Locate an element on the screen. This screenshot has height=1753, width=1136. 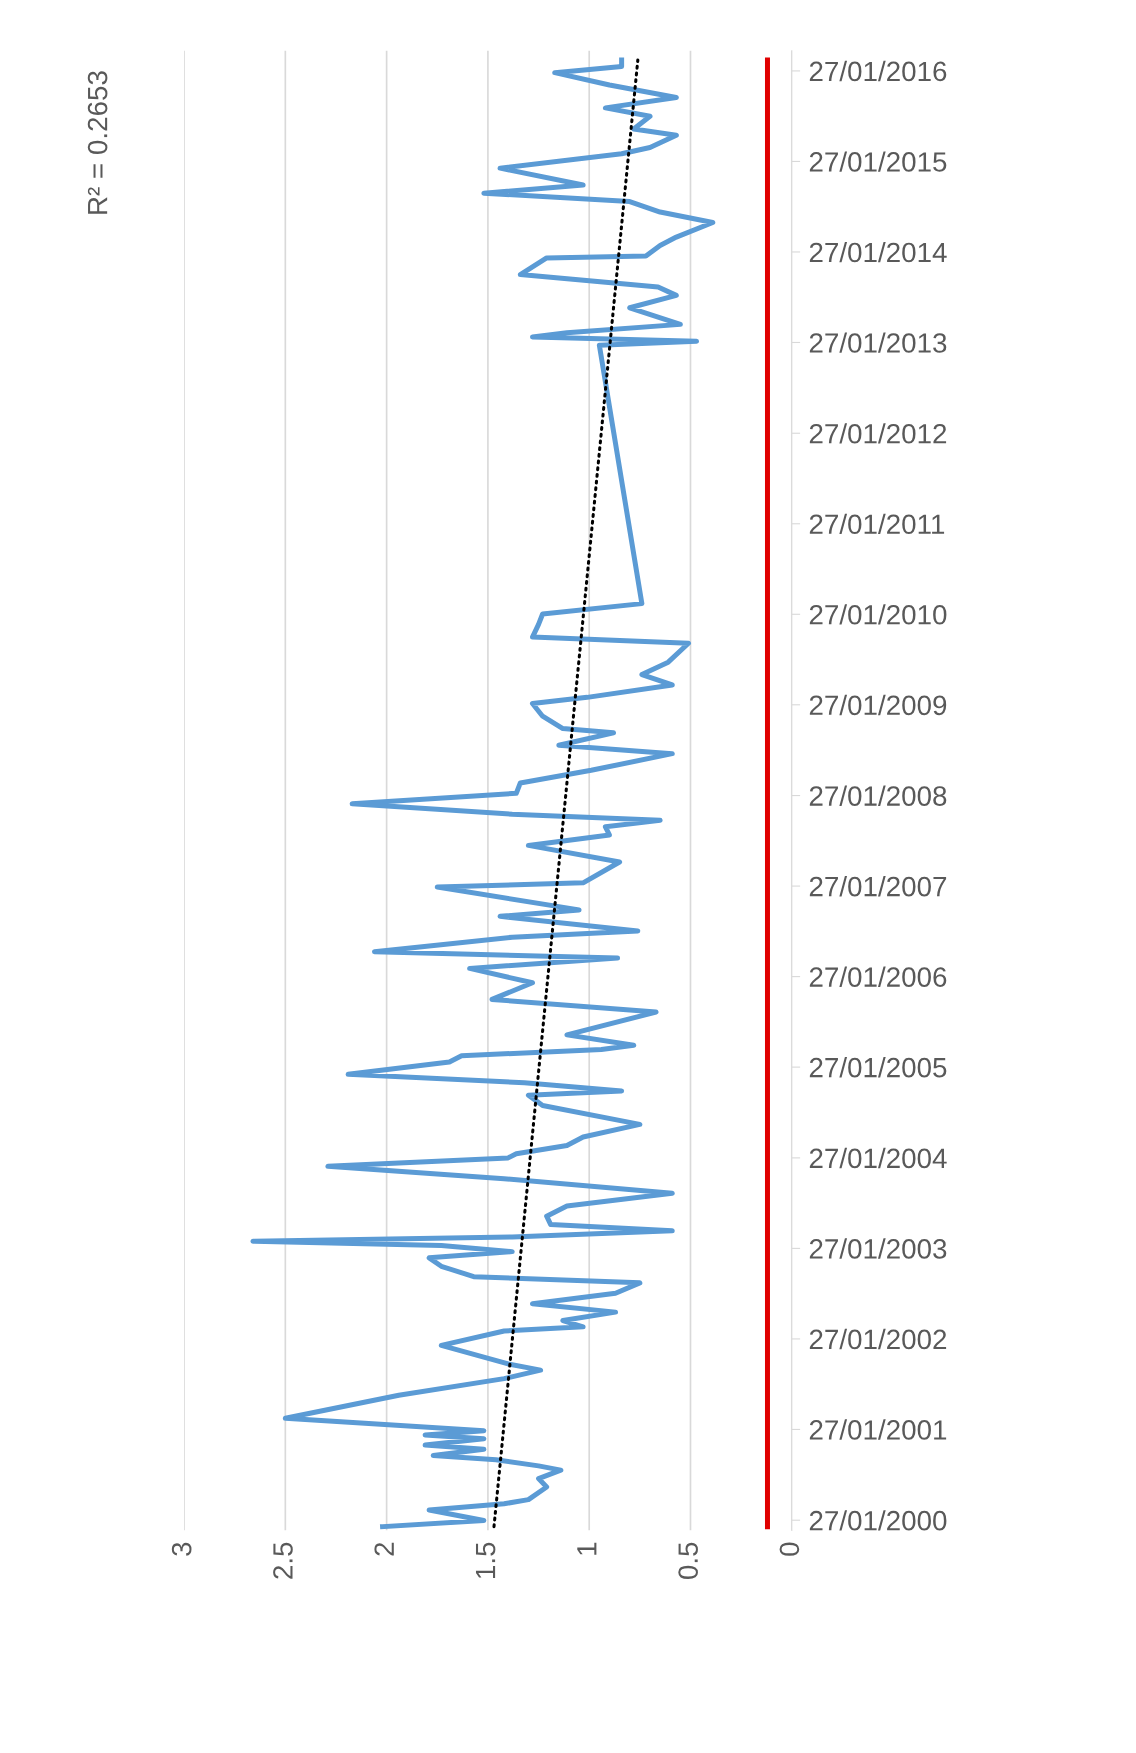
y-tick-label: 27/01/2008 is located at coordinates (878, 795).